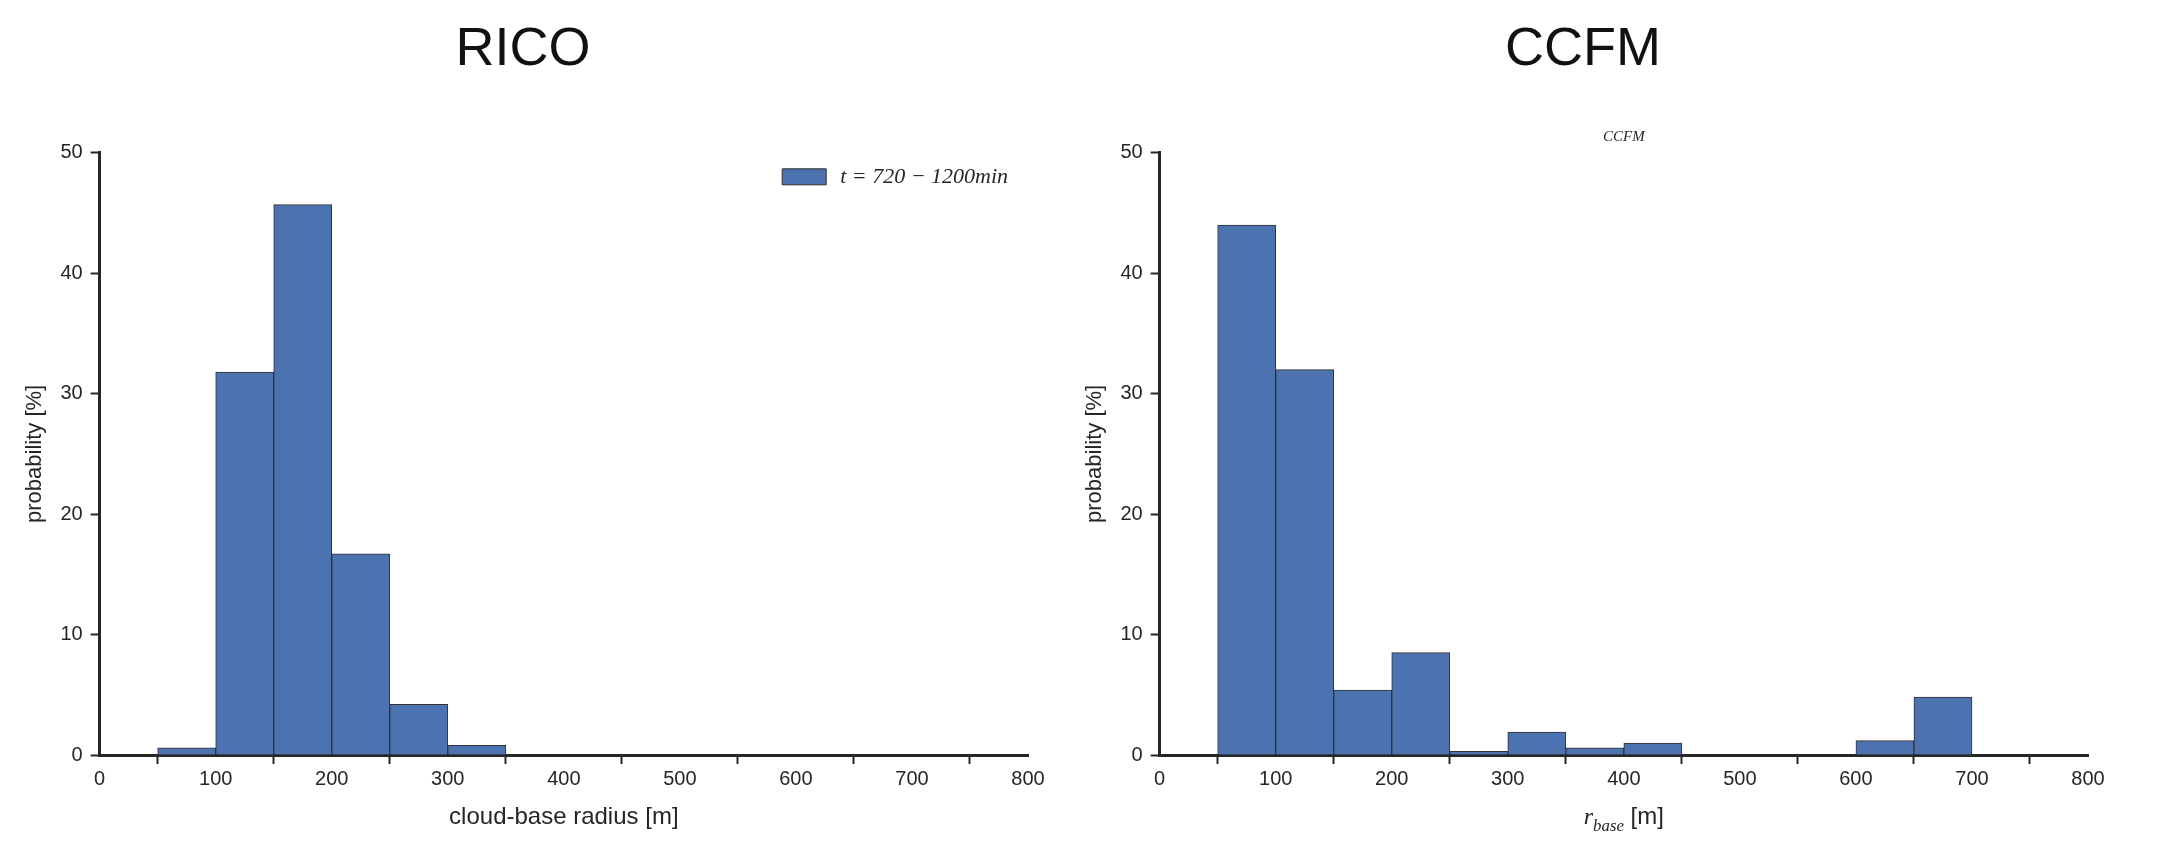  I want to click on legend-label: t = 720 − 1200min, so click(924, 175).